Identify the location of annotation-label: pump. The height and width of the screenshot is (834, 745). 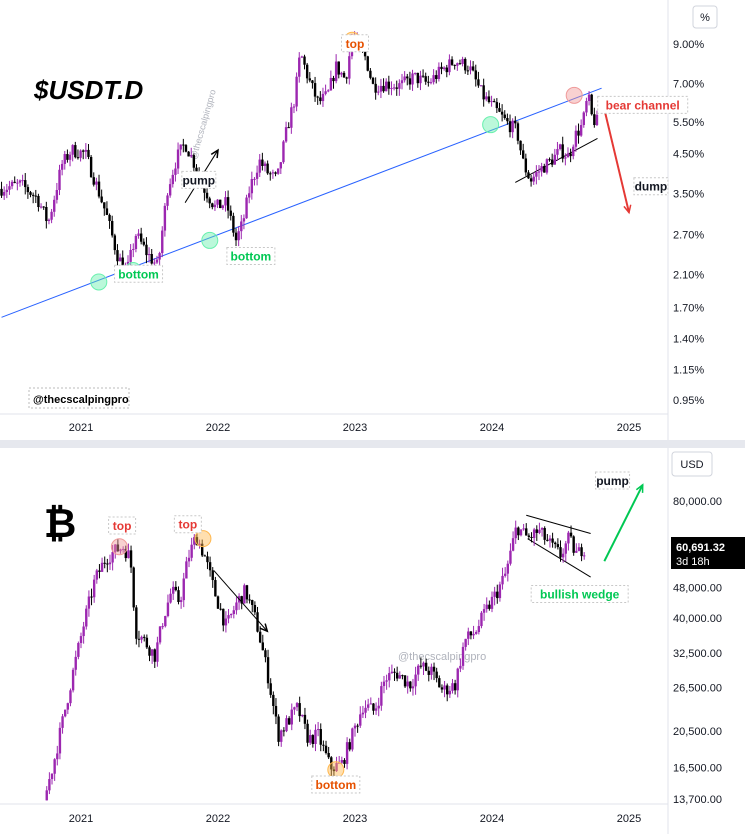
(612, 481).